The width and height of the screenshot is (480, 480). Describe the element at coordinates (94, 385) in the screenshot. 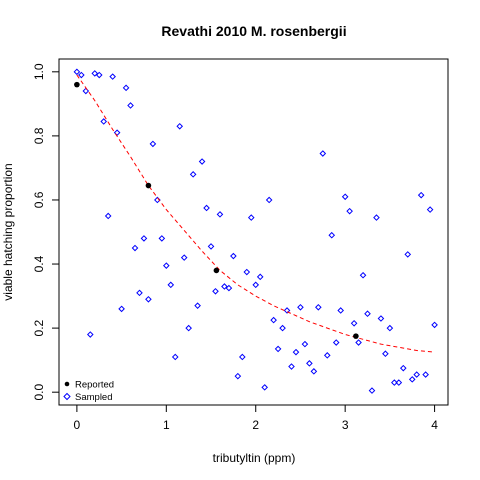

I see `legend-reported-label: Reported` at that location.